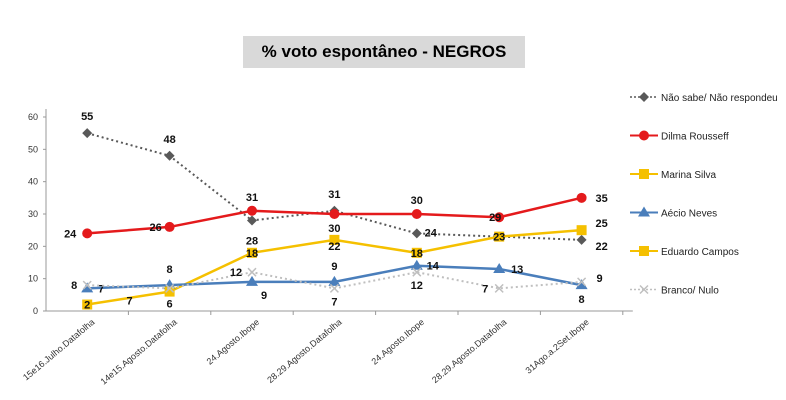  What do you see at coordinates (689, 214) in the screenshot?
I see `legend-label: Aécio Neves` at bounding box center [689, 214].